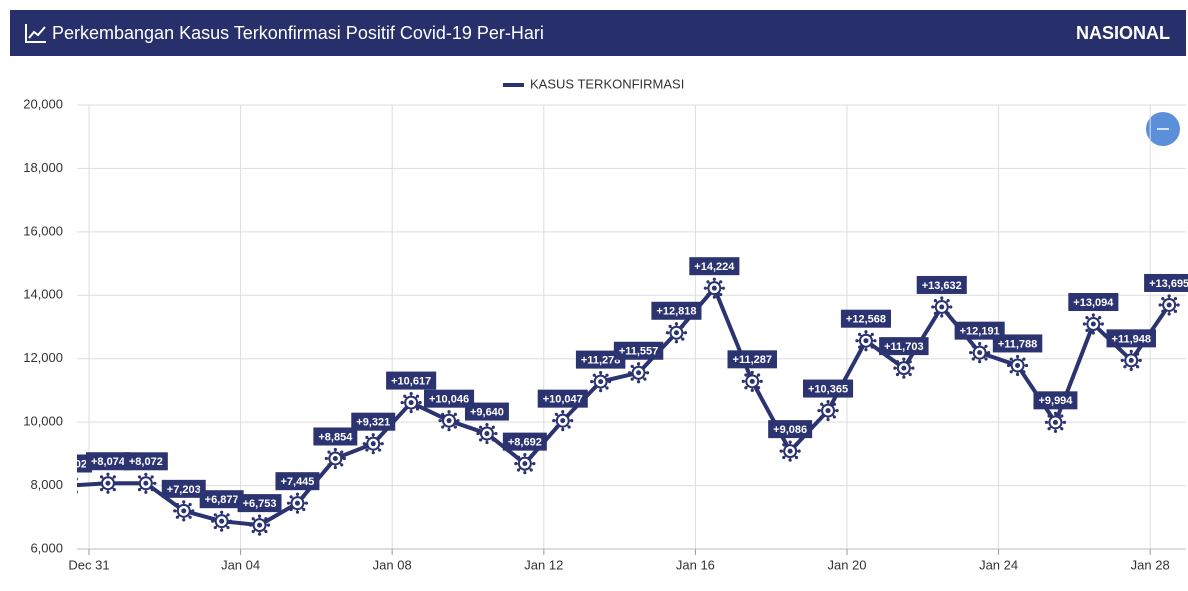 The image size is (1188, 591). I want to click on x-tick-label: Jan 08, so click(392, 564).